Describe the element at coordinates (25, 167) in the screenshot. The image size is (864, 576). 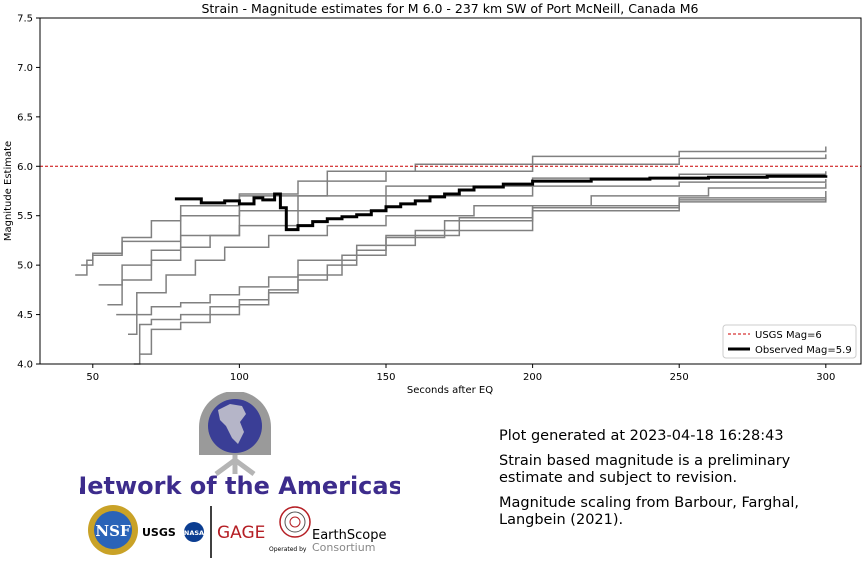
I see `y-tick-label: 6.0` at that location.